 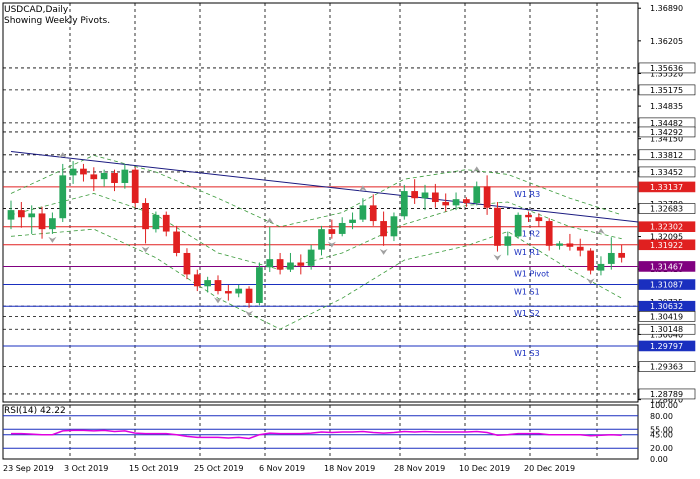 What do you see at coordinates (316, 434) in the screenshot?
I see `rsi-line` at bounding box center [316, 434].